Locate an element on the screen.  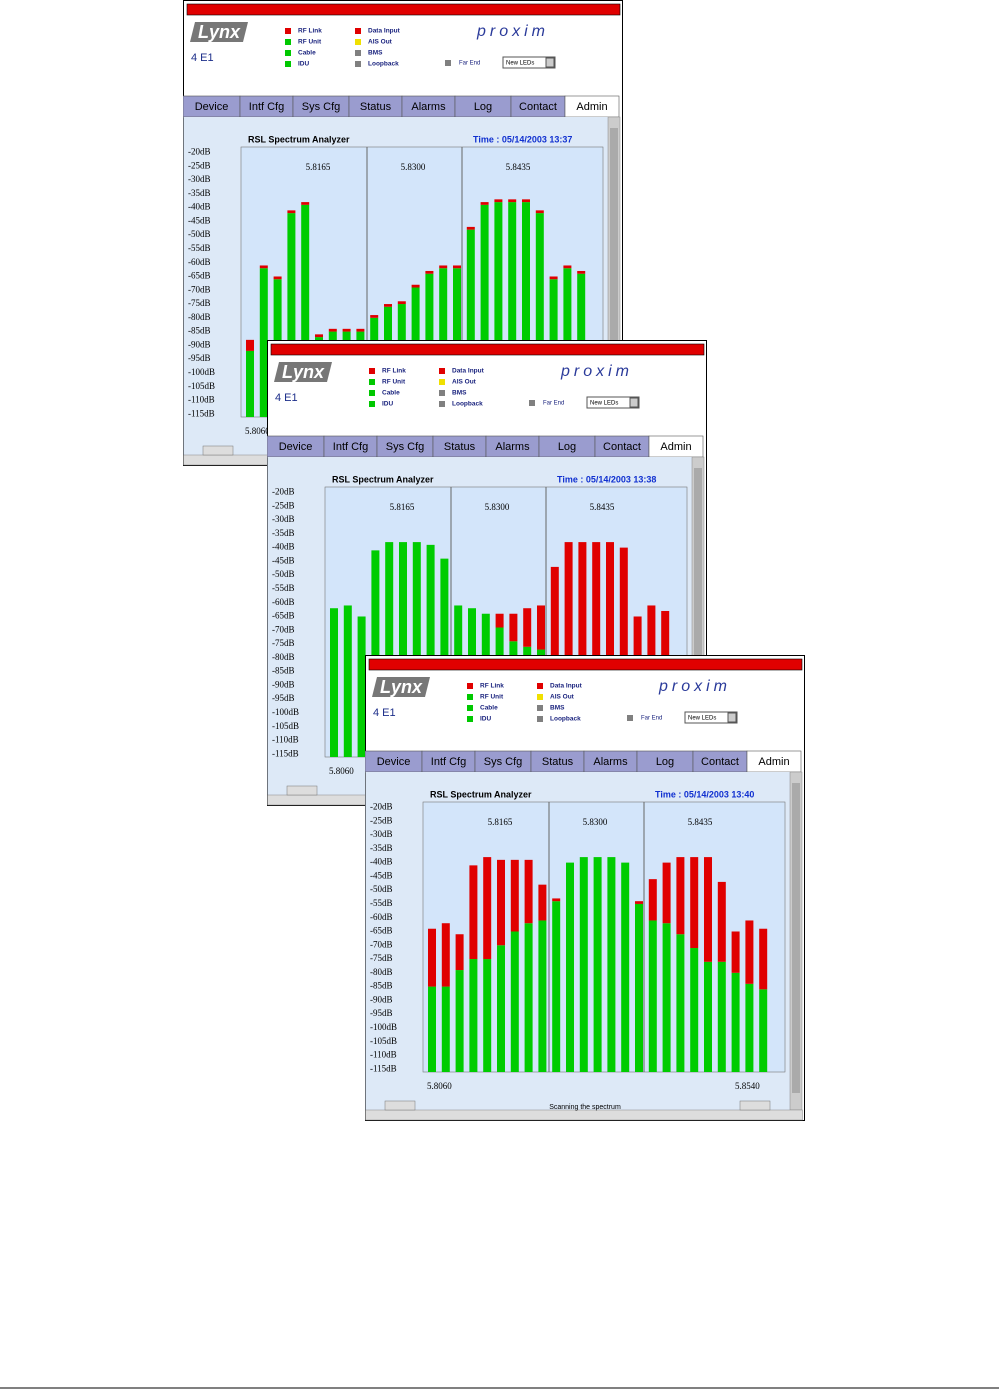
logo-badge is located at coordinates (401, 687).